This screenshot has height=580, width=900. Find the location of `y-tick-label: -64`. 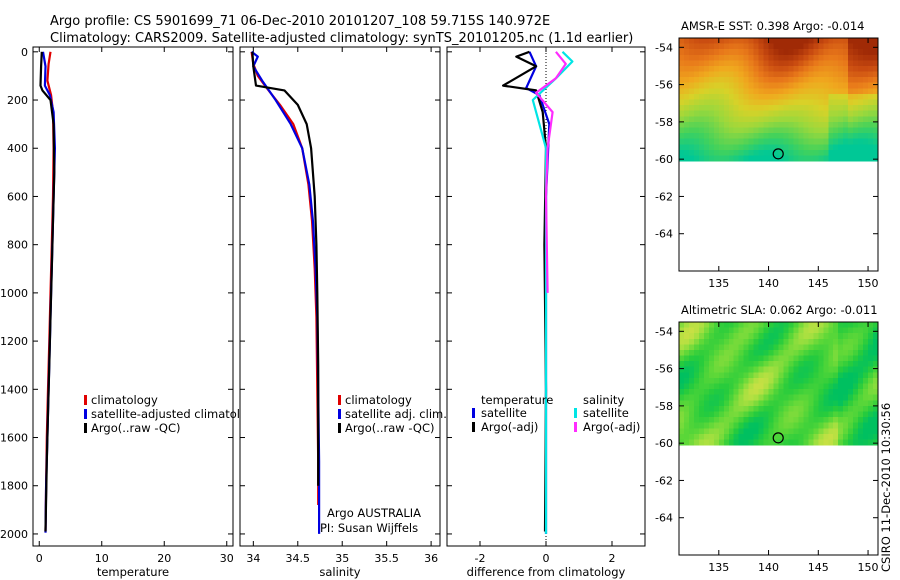

y-tick-label: -64 is located at coordinates (664, 518).